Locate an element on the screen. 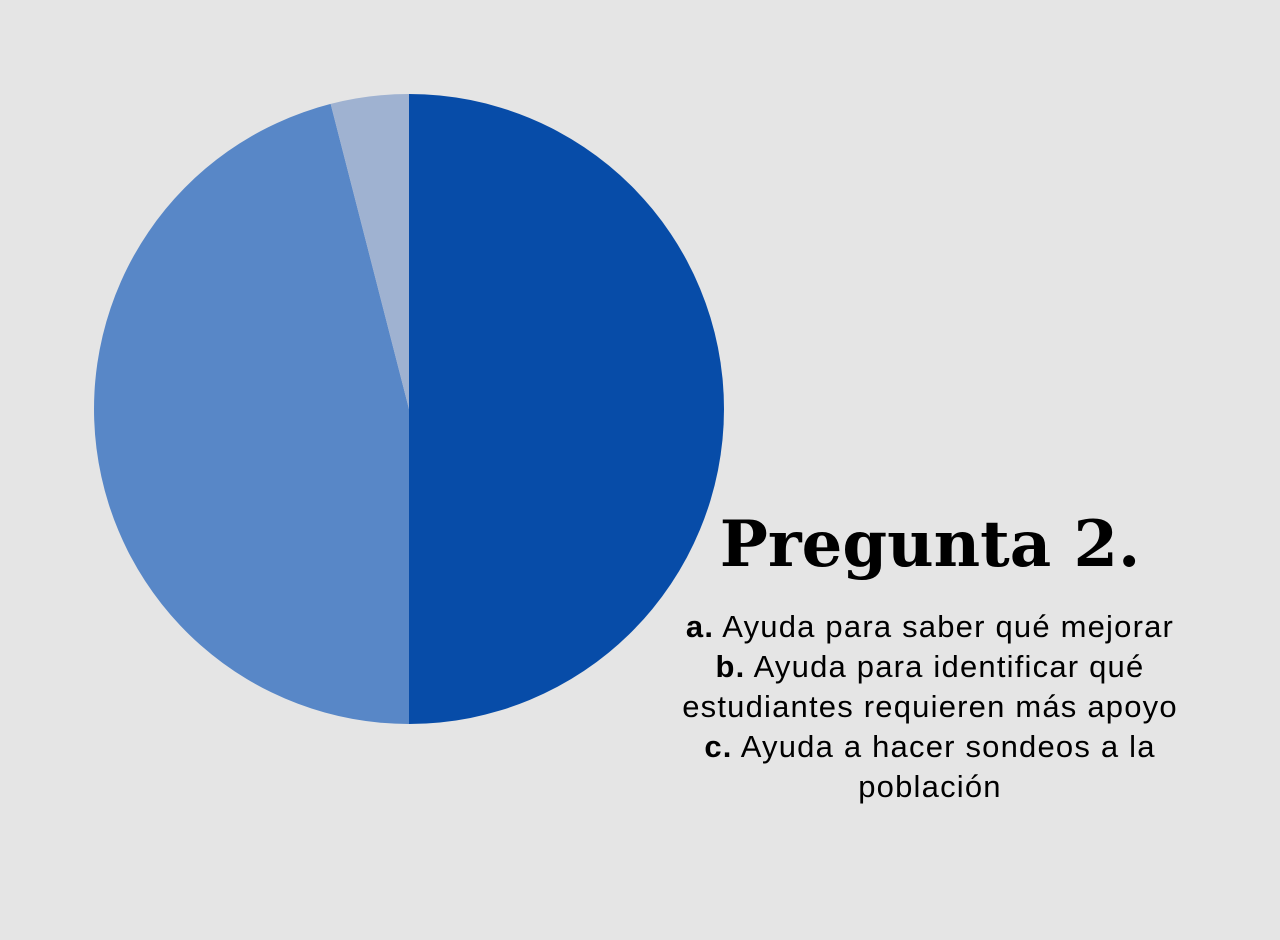 Image resolution: width=1280 pixels, height=940 pixels. legend-item-a: a. Ayuda para saber qué mejorar is located at coordinates (930, 627).